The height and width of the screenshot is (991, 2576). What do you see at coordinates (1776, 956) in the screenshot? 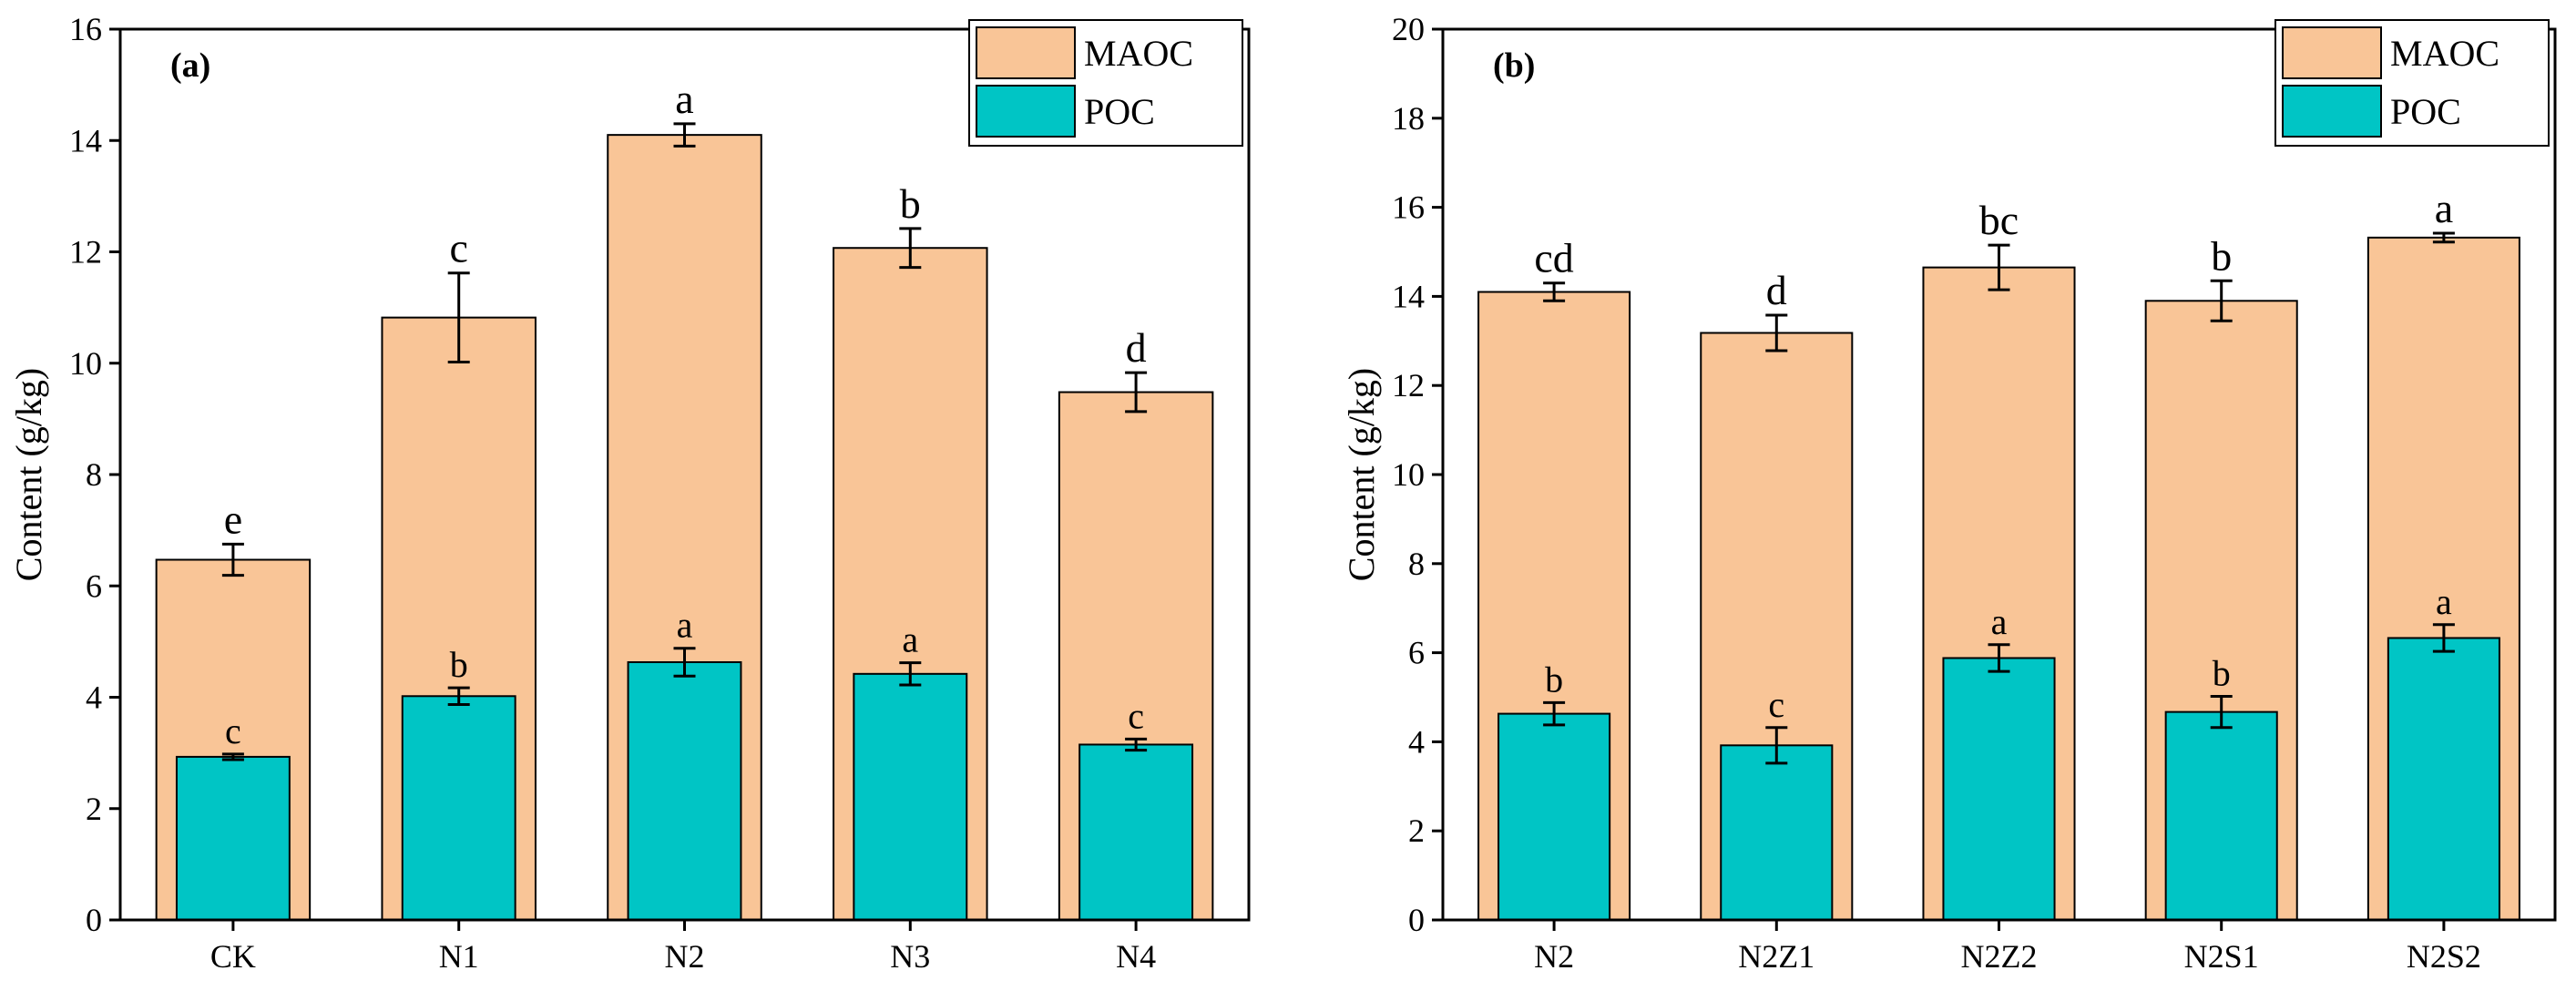
I see `x-tick-label: N2Z1` at bounding box center [1776, 956].